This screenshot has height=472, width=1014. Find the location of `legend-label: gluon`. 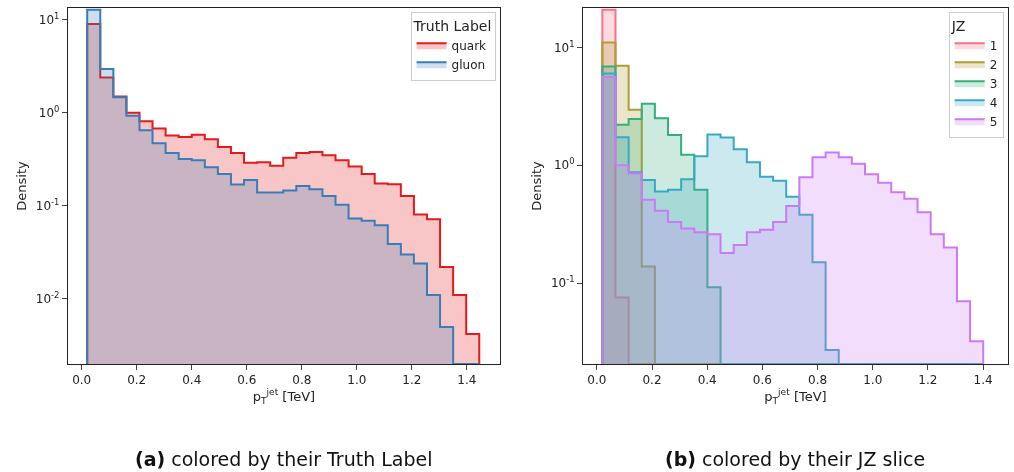

legend-label: gluon is located at coordinates (468, 64).